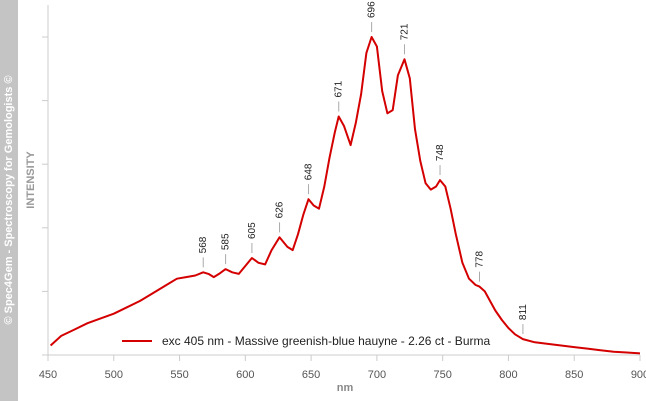 The image size is (646, 401). What do you see at coordinates (252, 230) in the screenshot?
I see `peak-label: 605` at bounding box center [252, 230].